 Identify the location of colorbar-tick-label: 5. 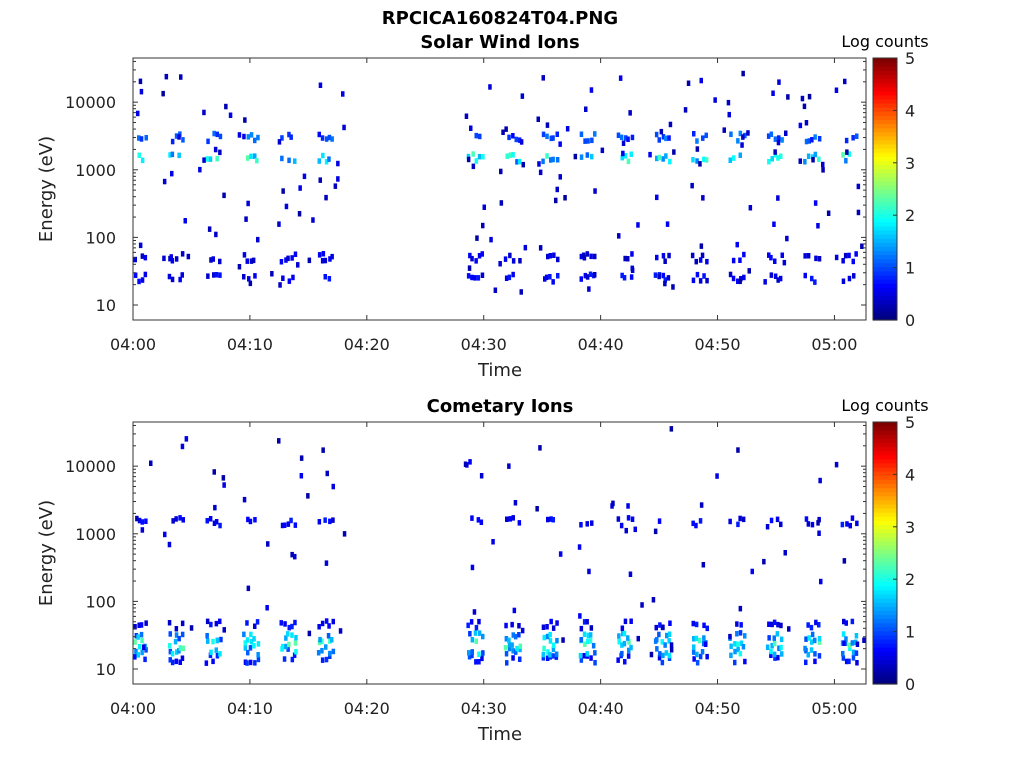
(910, 422).